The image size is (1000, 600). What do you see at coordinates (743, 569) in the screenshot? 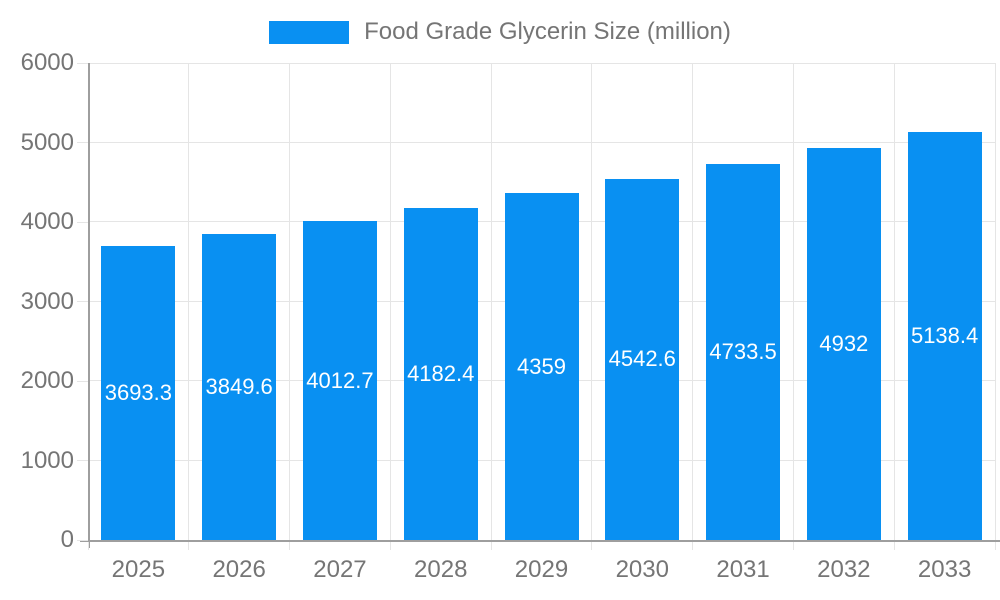
I see `x-axis-tick-label: 2031` at bounding box center [743, 569].